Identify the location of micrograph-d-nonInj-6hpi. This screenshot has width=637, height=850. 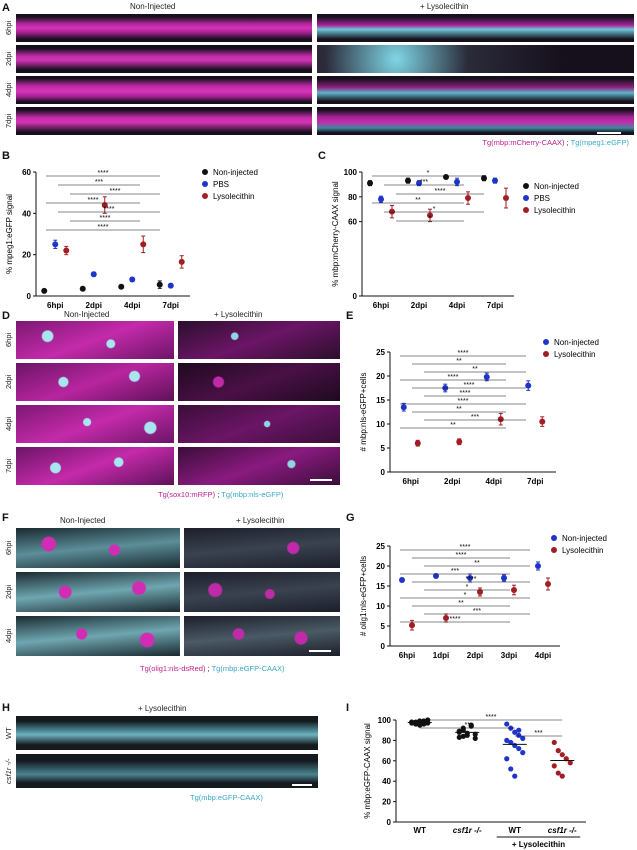
(95, 340).